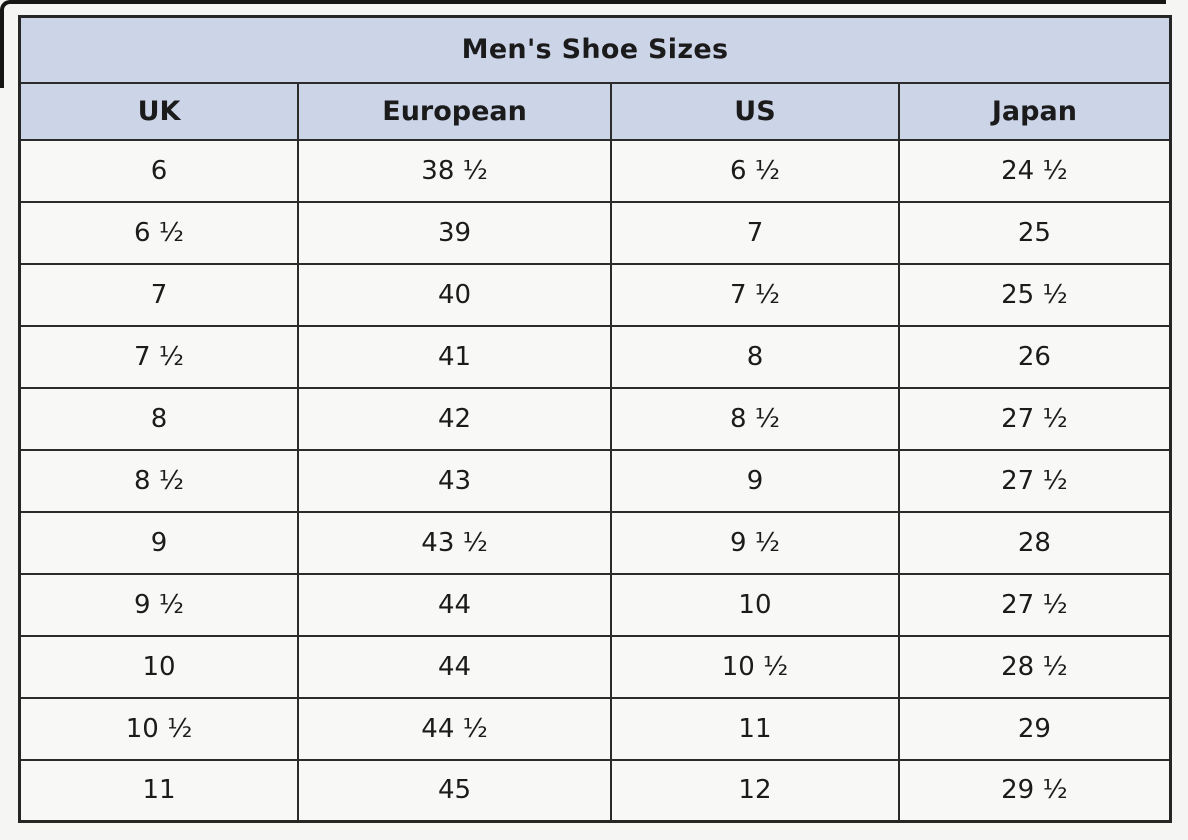  Describe the element at coordinates (455, 170) in the screenshot. I see `table-cell: 38 ½` at that location.